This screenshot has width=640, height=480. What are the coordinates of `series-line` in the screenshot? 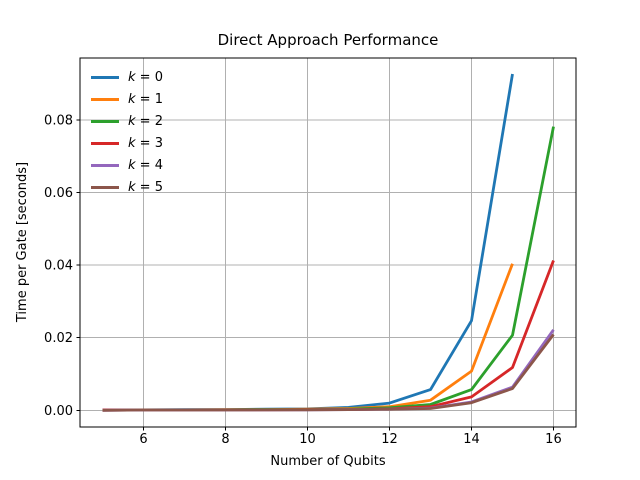 It's located at (328, 372).